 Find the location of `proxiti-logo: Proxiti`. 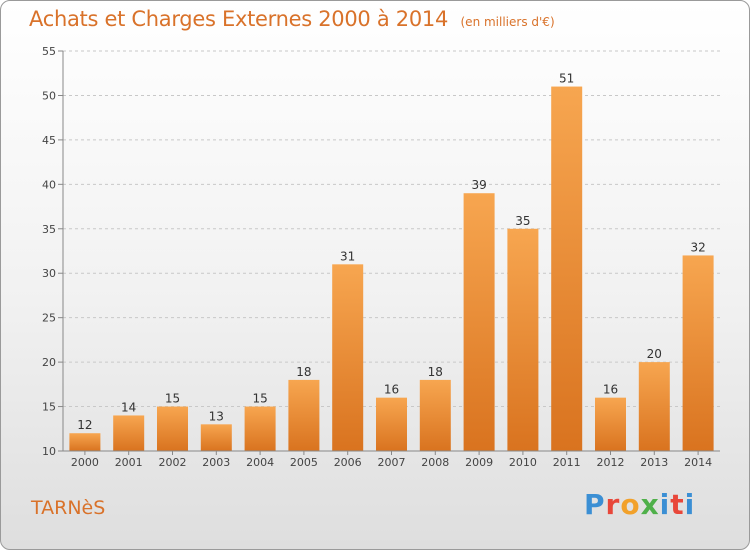

proxiti-logo: Proxiti is located at coordinates (639, 504).